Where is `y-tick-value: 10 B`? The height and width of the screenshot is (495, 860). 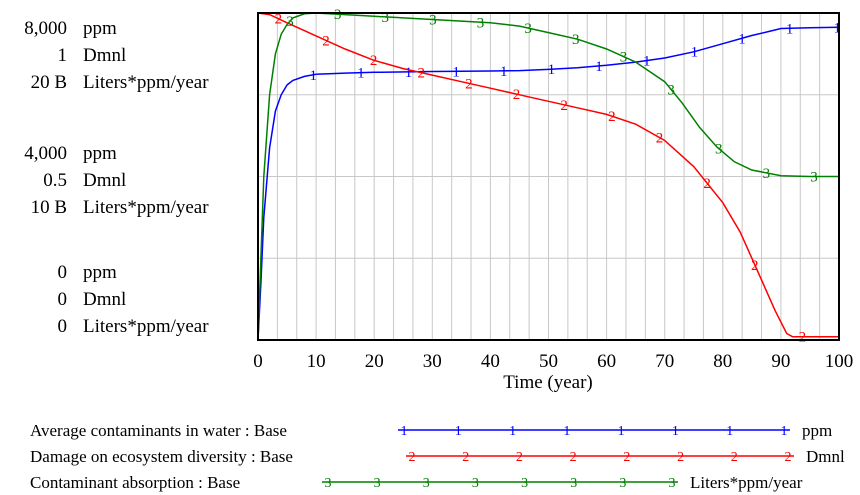 y-tick-value: 10 B is located at coordinates (49, 207).